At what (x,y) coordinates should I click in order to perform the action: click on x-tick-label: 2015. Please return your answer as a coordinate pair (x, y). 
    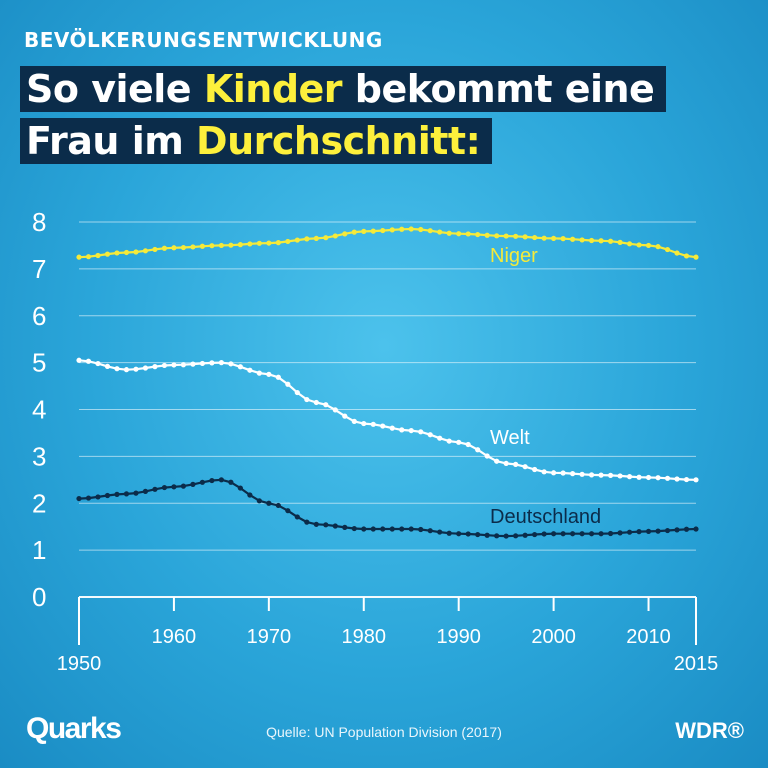
    Looking at the image, I should click on (696, 664).